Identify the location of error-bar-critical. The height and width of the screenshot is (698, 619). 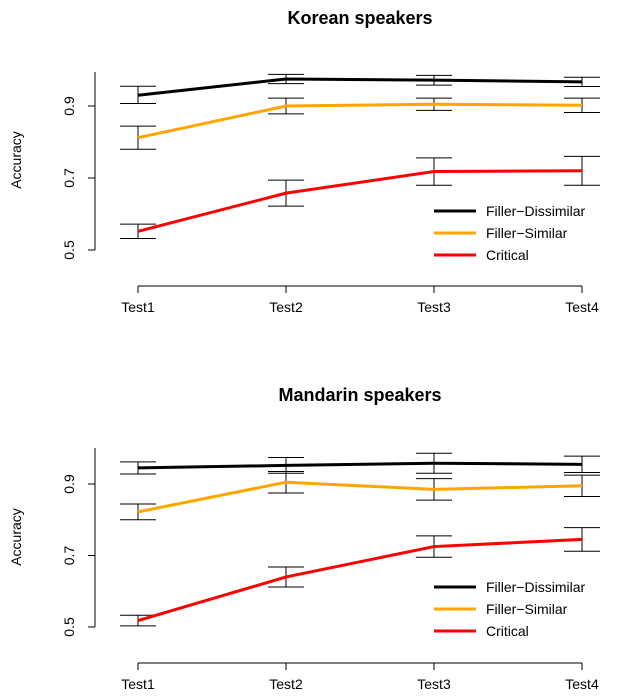
(582, 170).